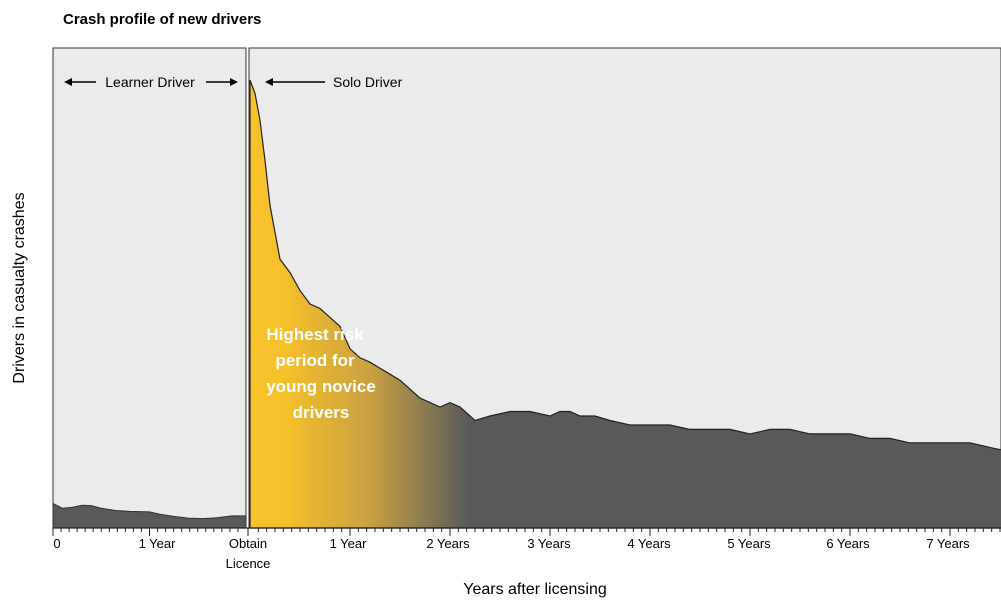 The image size is (1001, 609). Describe the element at coordinates (321, 412) in the screenshot. I see `annotation-line-4: drivers` at that location.